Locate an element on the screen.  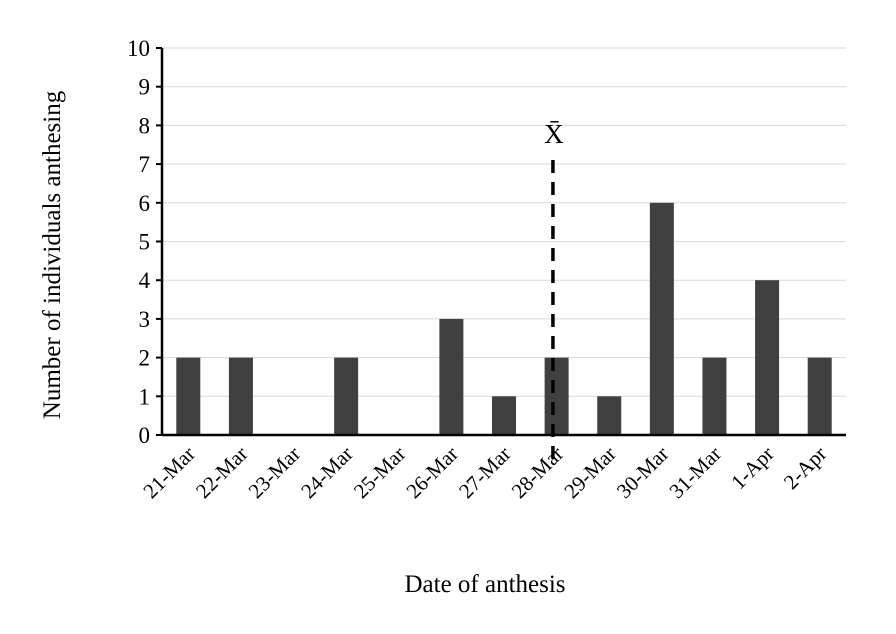
bar-24-Mar is located at coordinates (346, 396).